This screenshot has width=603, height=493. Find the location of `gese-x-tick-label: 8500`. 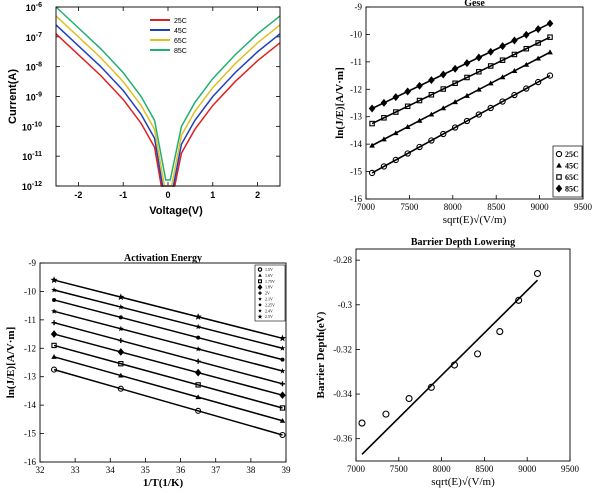

gese-x-tick-label: 8500 is located at coordinates (496, 207).